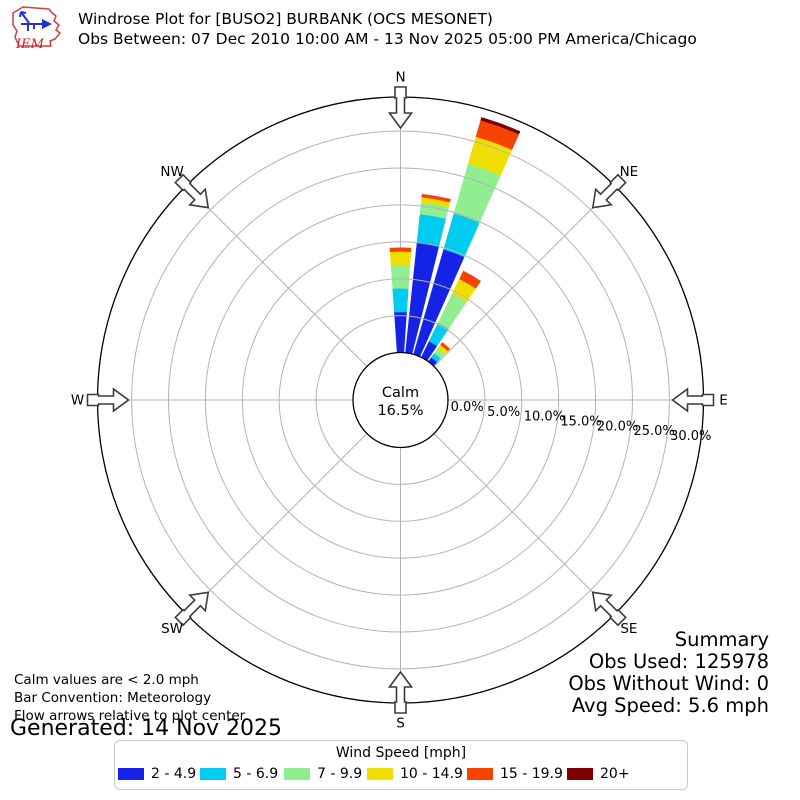 The width and height of the screenshot is (800, 800). I want to click on compass-label: W, so click(77, 401).